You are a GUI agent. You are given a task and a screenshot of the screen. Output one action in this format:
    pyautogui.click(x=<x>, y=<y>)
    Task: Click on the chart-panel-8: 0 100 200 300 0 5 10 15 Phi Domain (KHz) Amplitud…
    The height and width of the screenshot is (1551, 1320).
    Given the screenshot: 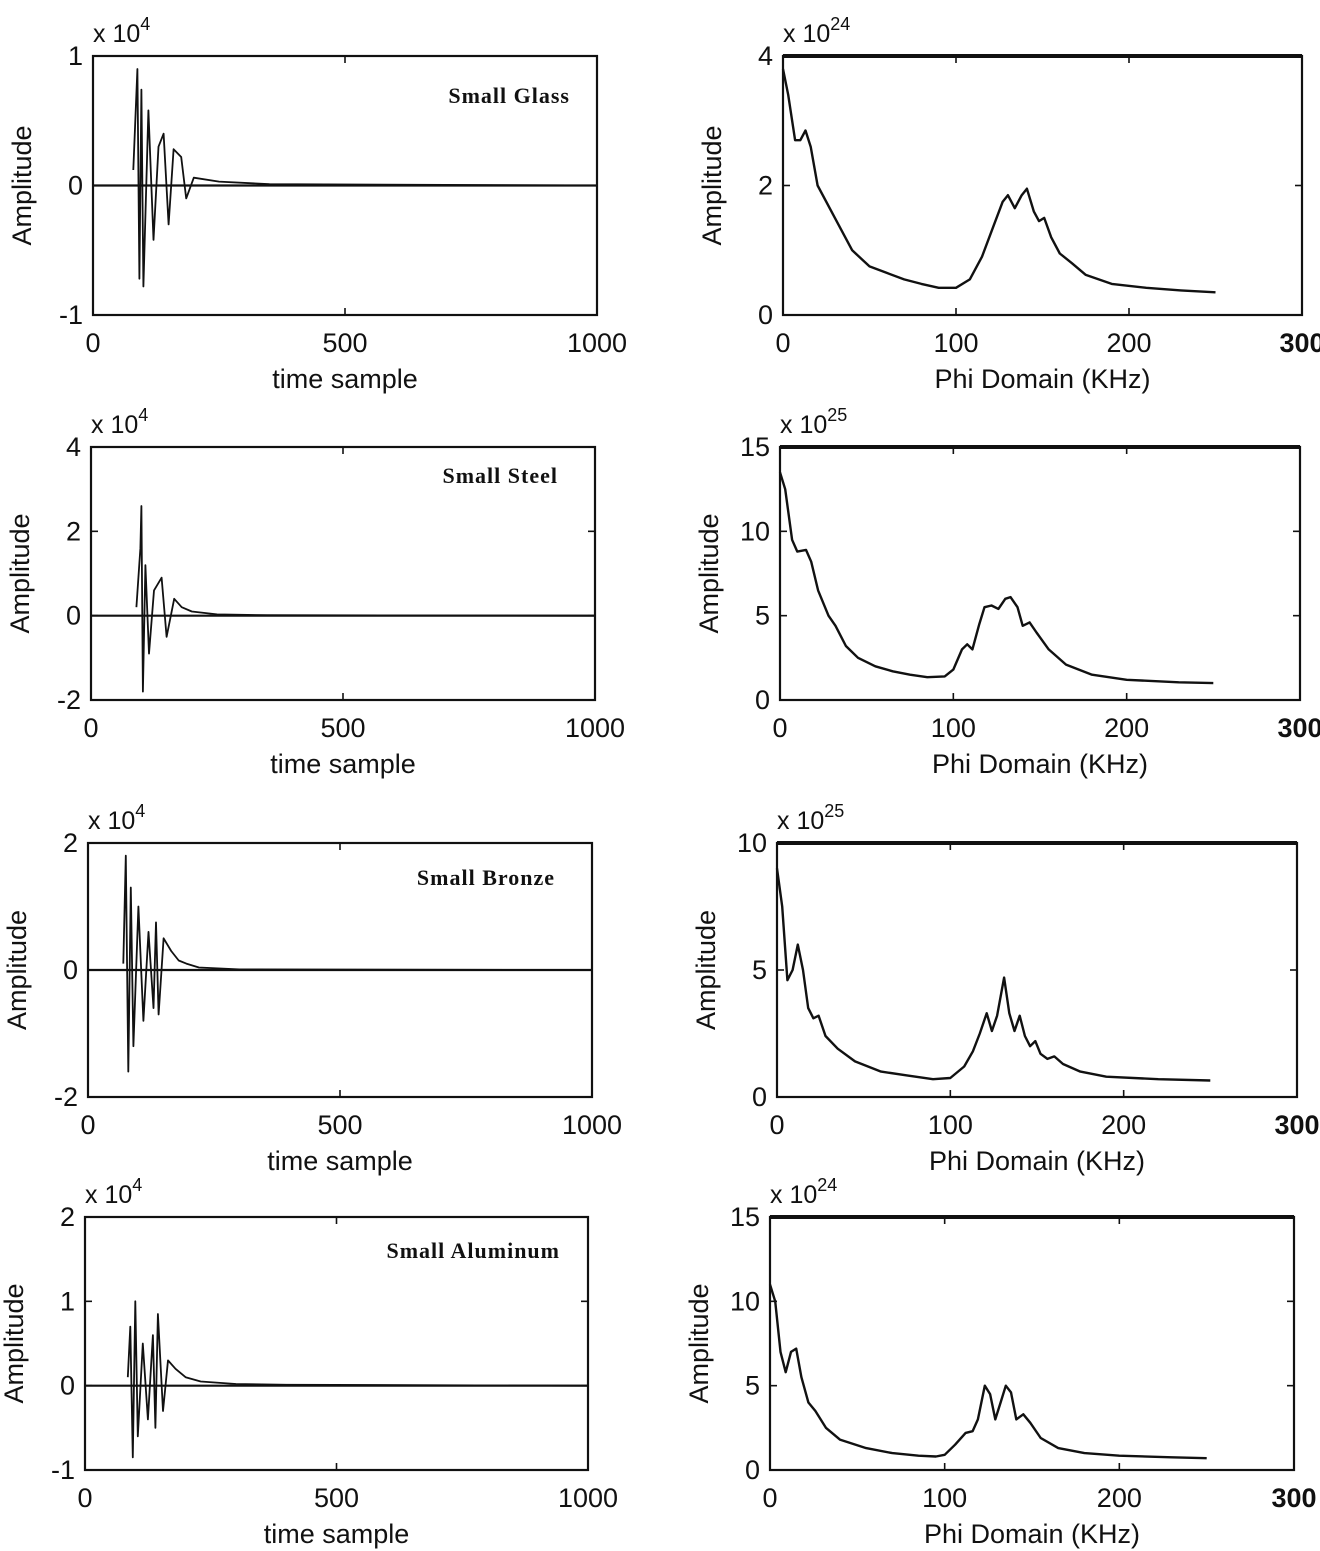 What is the action you would take?
    pyautogui.click(x=1000, y=1362)
    